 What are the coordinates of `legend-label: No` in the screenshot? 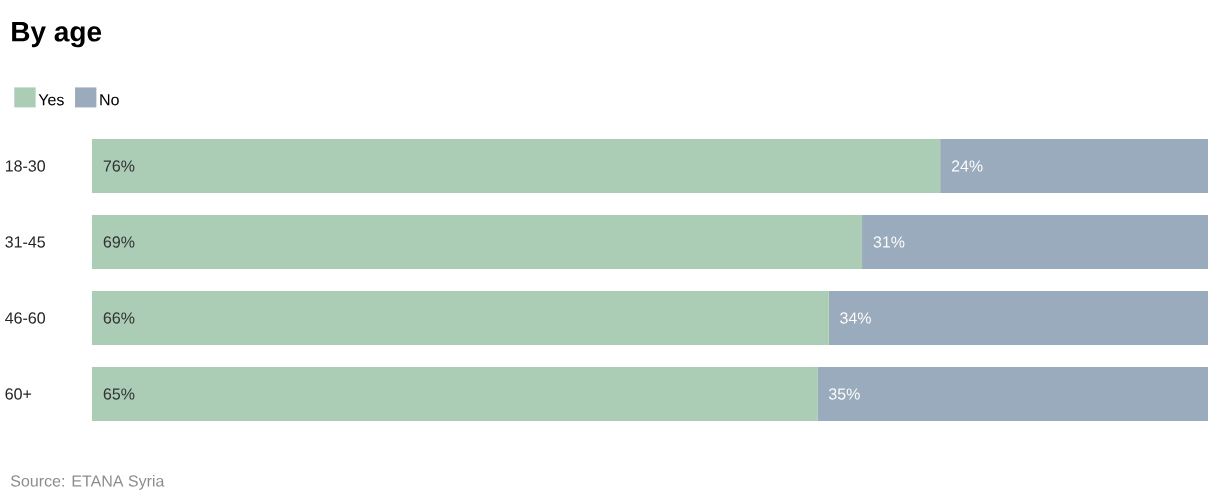 It's located at (109, 100).